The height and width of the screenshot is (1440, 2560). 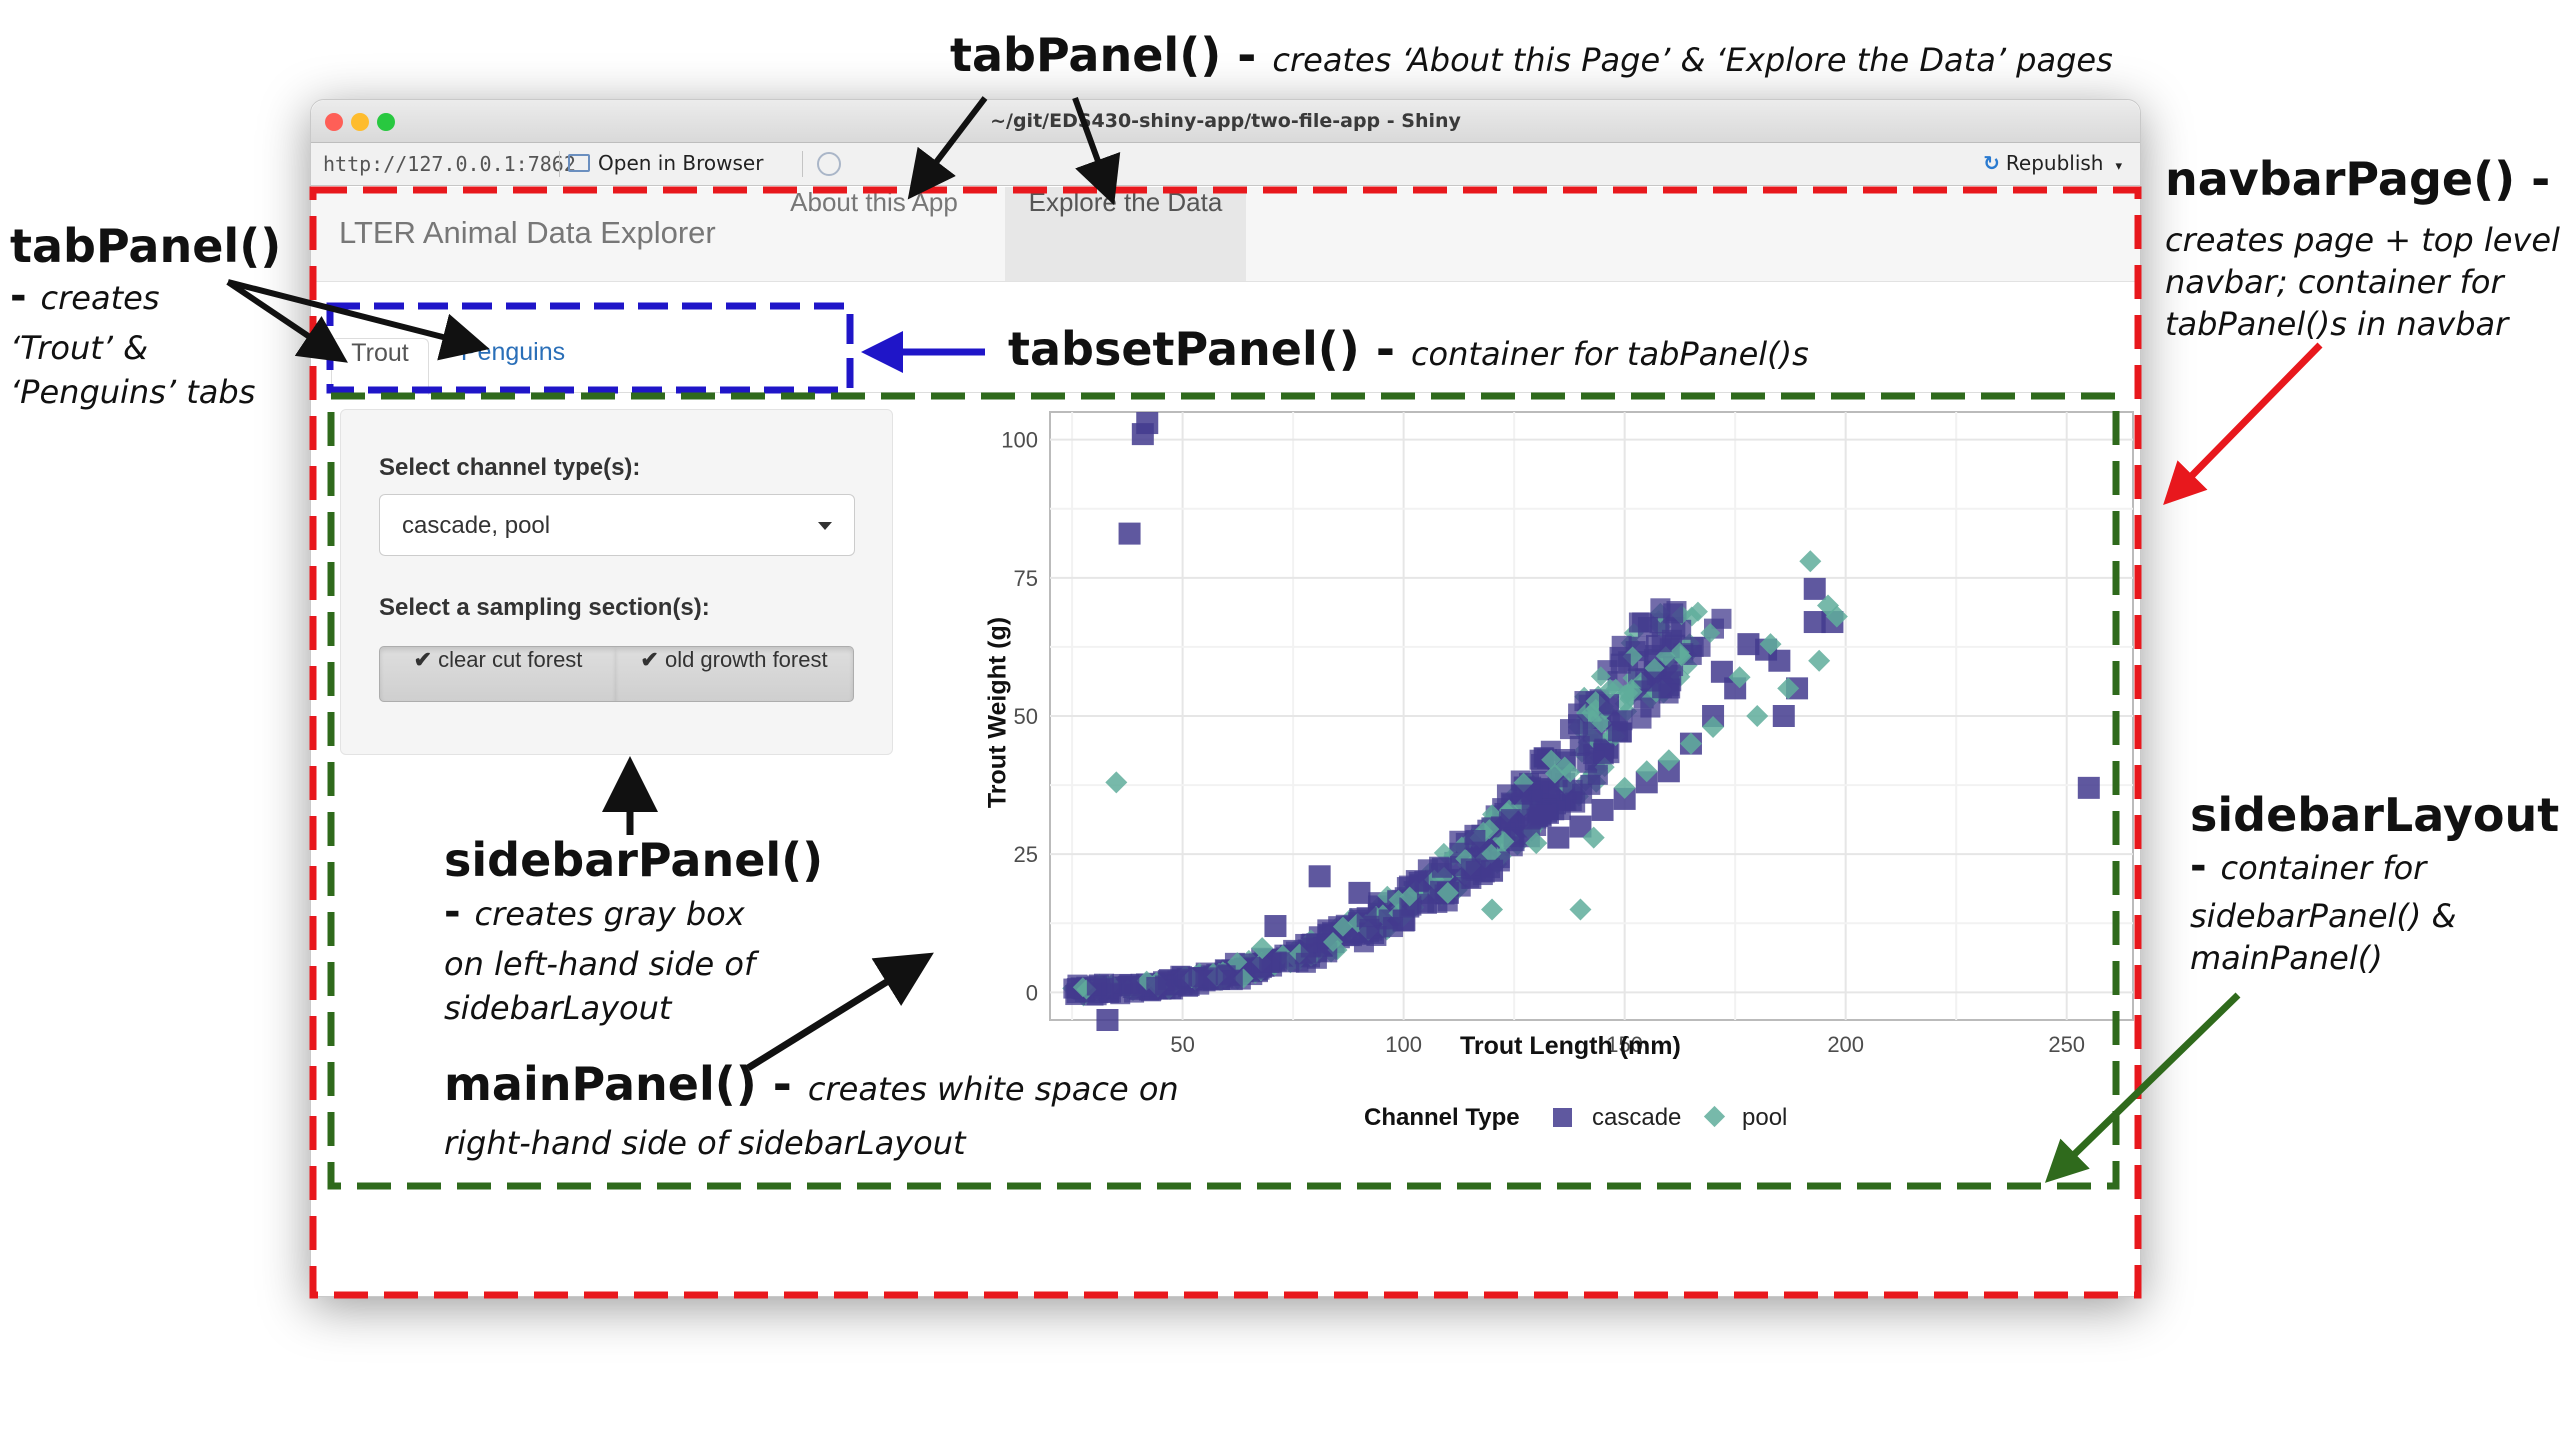 I want to click on x-tick-label: 50, so click(x=1182, y=1044).